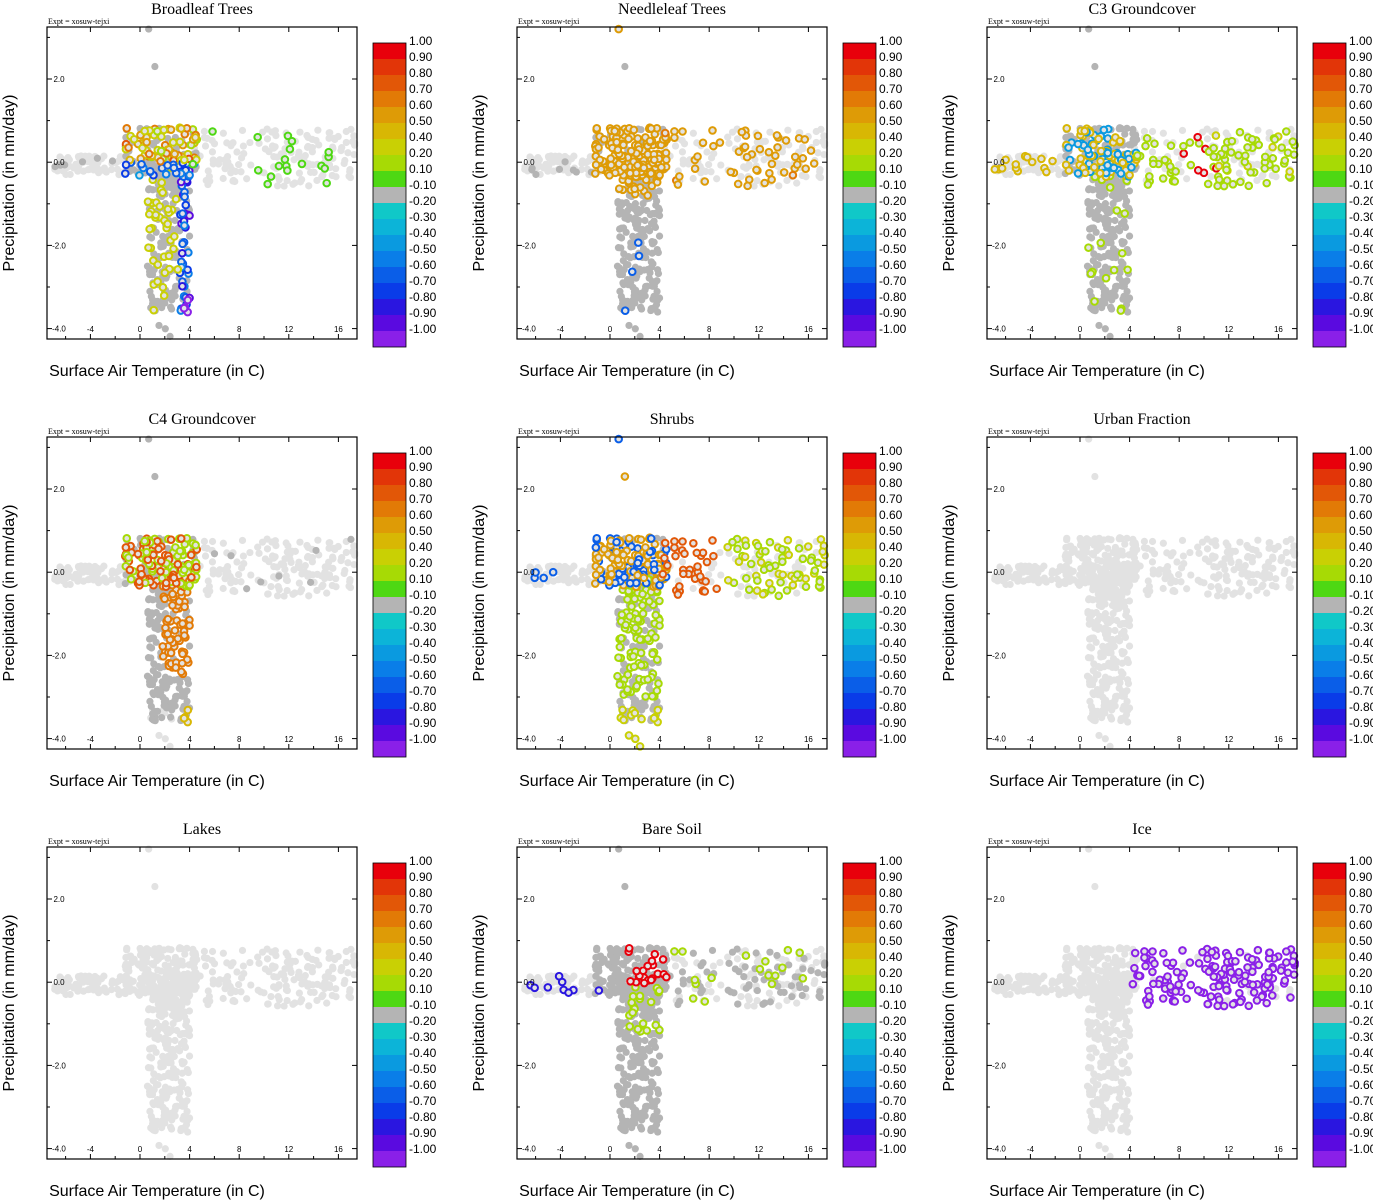 The height and width of the screenshot is (1200, 1373). Describe the element at coordinates (1097, 781) in the screenshot. I see `x-axis-label: Surface Air Temperature (in C)` at that location.